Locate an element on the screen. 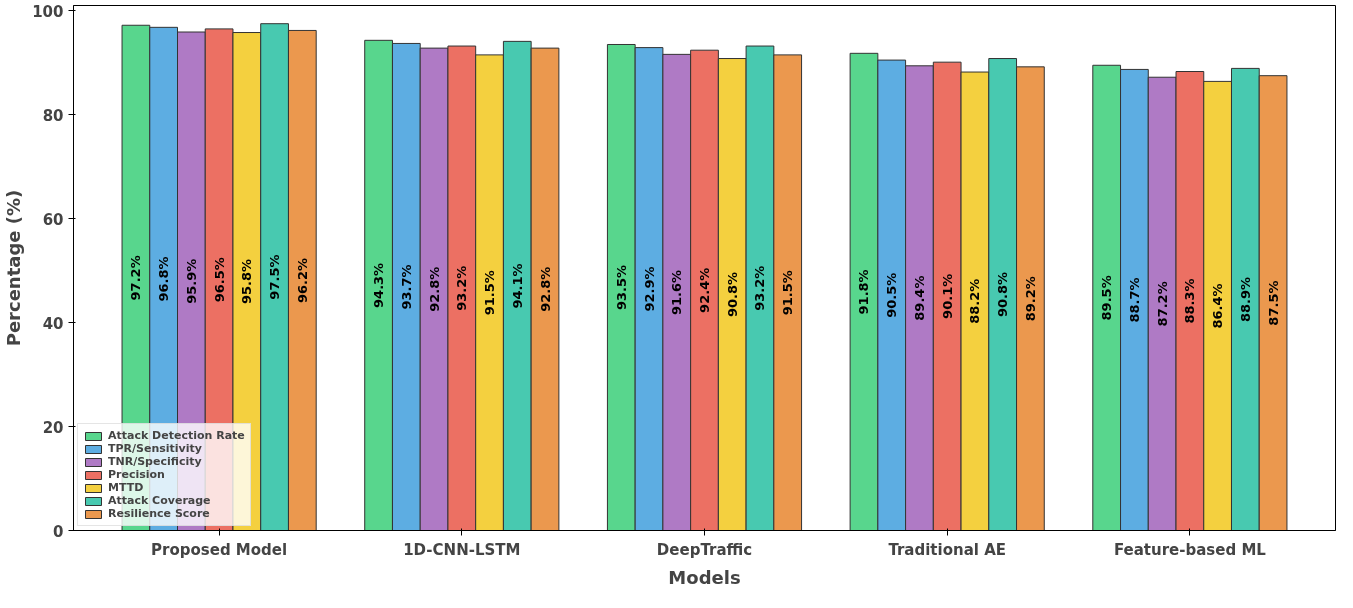 The width and height of the screenshot is (1353, 608). x-tick-label: Traditional AE is located at coordinates (947, 549).